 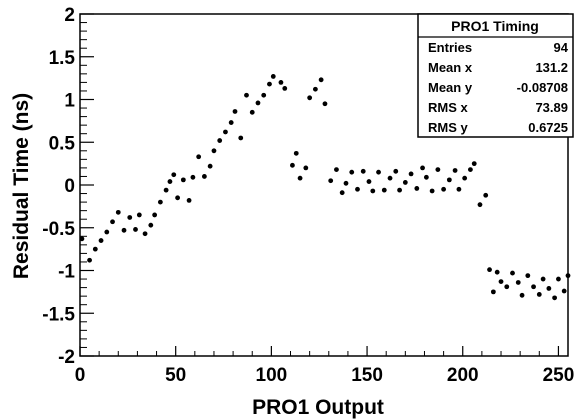 I want to click on y-tick-label: 0, so click(x=69, y=186).